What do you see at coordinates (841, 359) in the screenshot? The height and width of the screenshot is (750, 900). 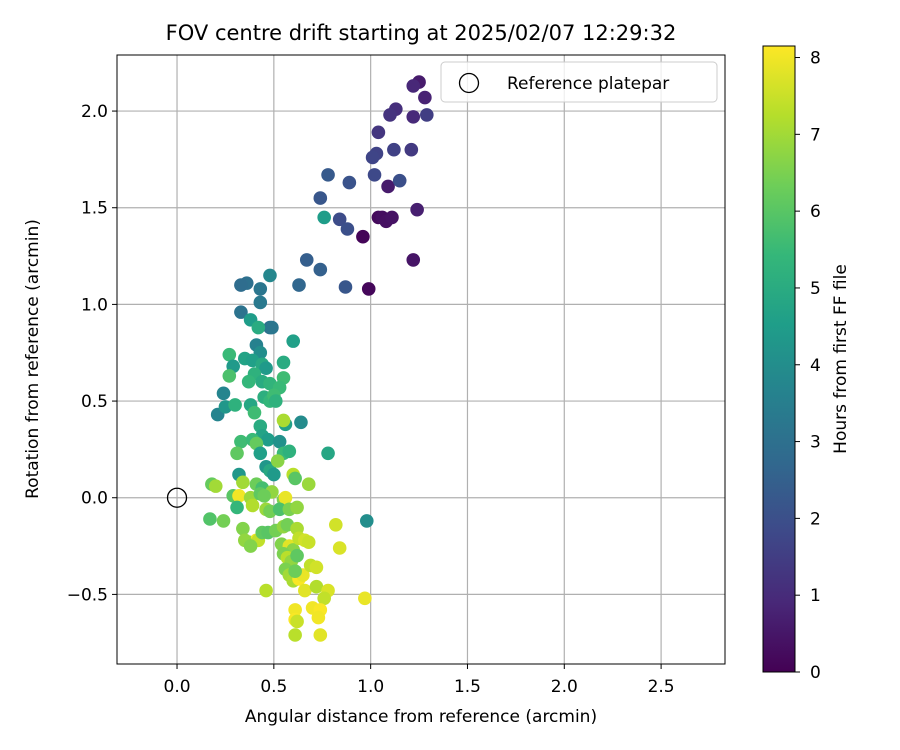 I see `colorbar-label: Hours from first FF file` at bounding box center [841, 359].